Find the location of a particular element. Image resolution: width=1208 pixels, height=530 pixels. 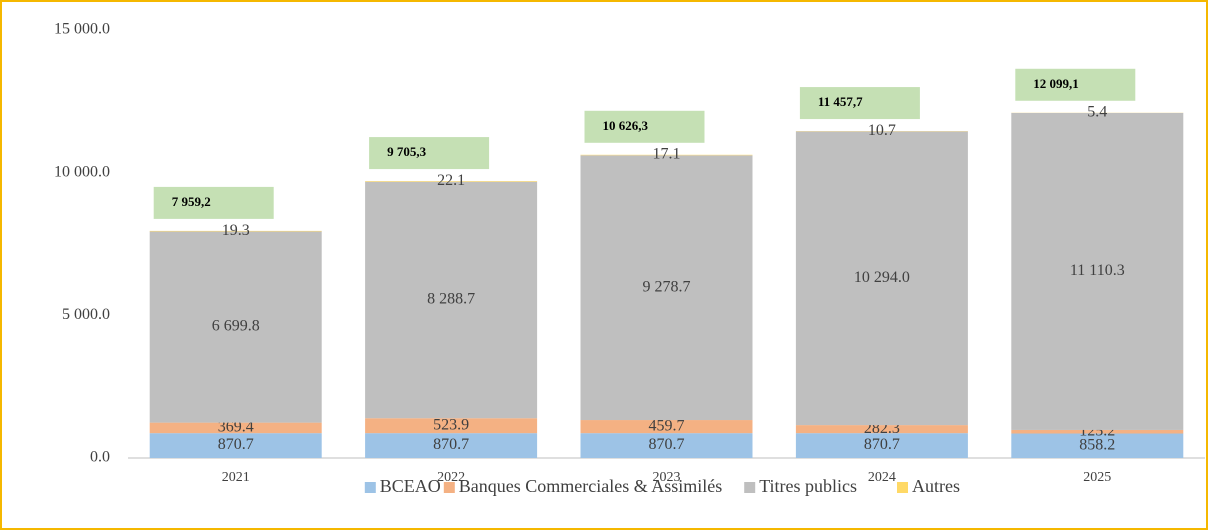

data-label: 22.1 is located at coordinates (451, 180).